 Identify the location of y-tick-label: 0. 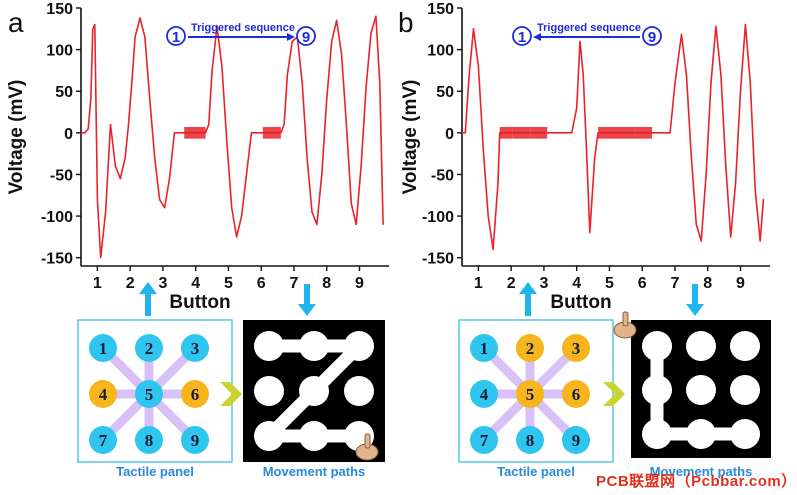
(449, 134).